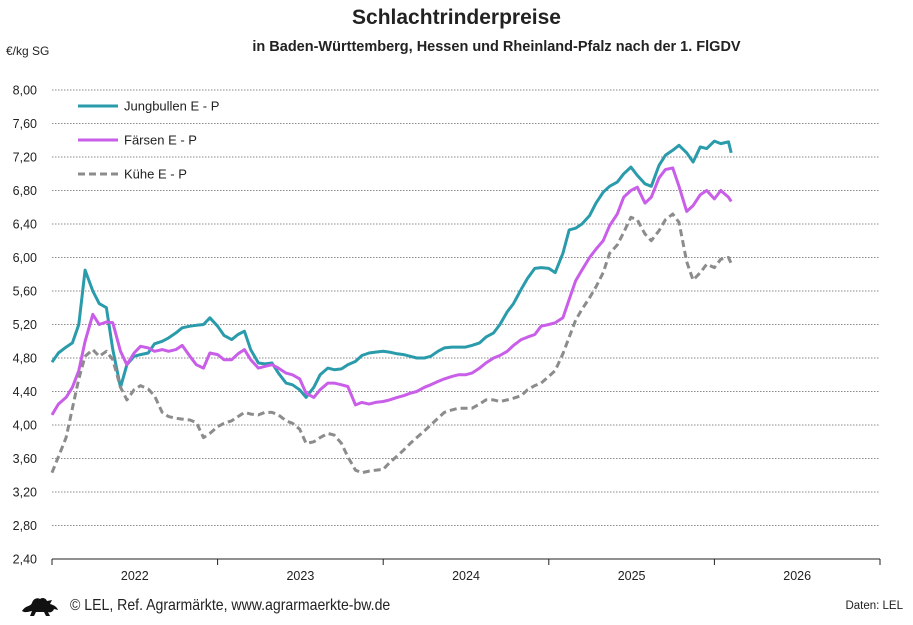 The height and width of the screenshot is (625, 913). What do you see at coordinates (25, 392) in the screenshot?
I see `y-tick-label: 4,40` at bounding box center [25, 392].